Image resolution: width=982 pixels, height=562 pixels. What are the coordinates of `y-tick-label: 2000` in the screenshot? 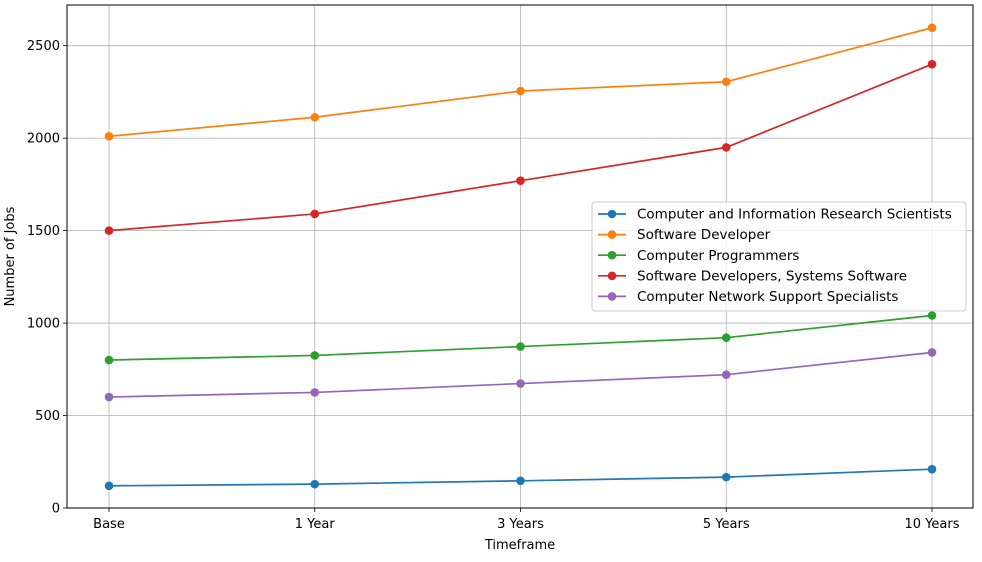 It's located at (43, 139).